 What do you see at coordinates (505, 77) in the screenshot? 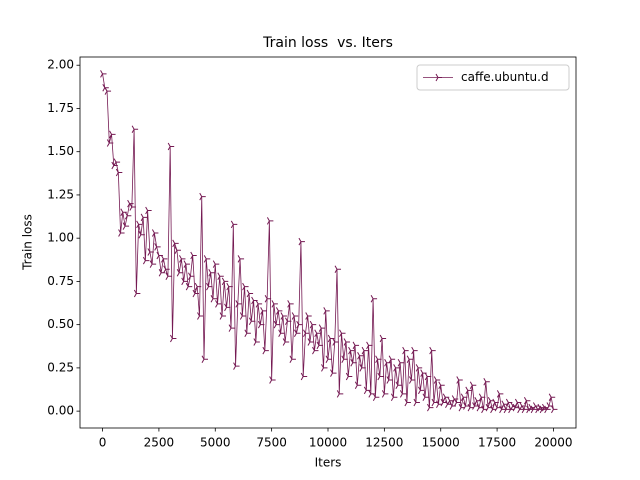
I see `legend-label: caffe.ubuntu.d` at bounding box center [505, 77].